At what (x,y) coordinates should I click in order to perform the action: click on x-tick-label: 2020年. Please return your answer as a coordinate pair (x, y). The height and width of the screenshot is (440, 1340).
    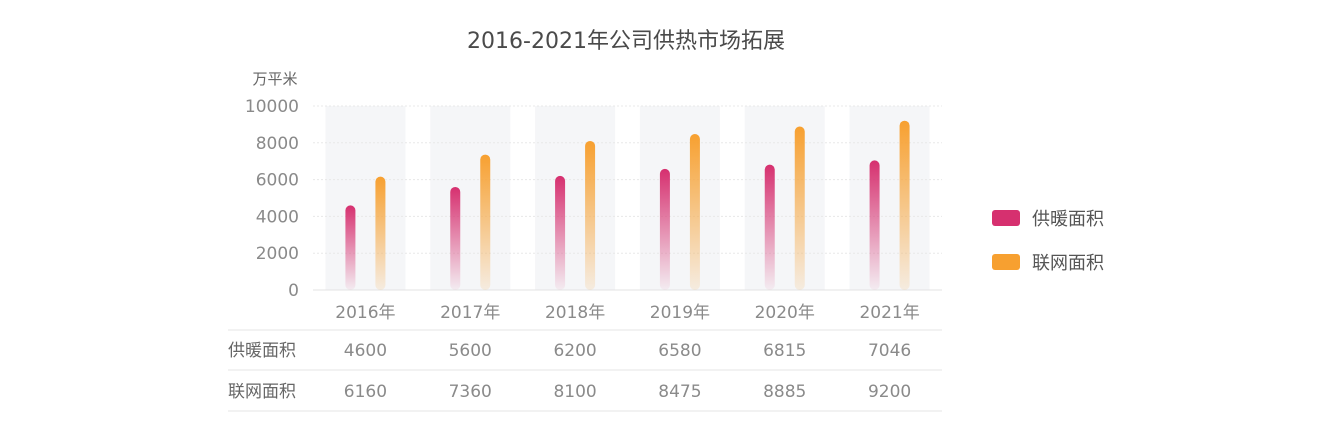
    Looking at the image, I should click on (785, 313).